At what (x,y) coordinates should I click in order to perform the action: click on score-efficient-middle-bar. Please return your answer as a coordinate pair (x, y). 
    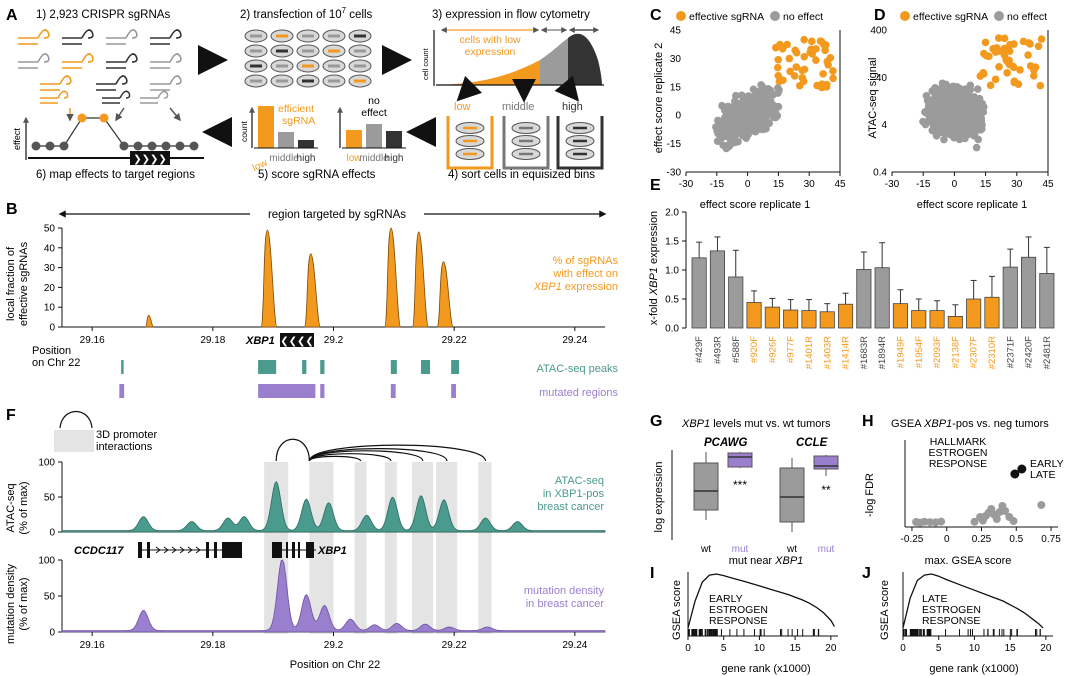
    Looking at the image, I should click on (286, 140).